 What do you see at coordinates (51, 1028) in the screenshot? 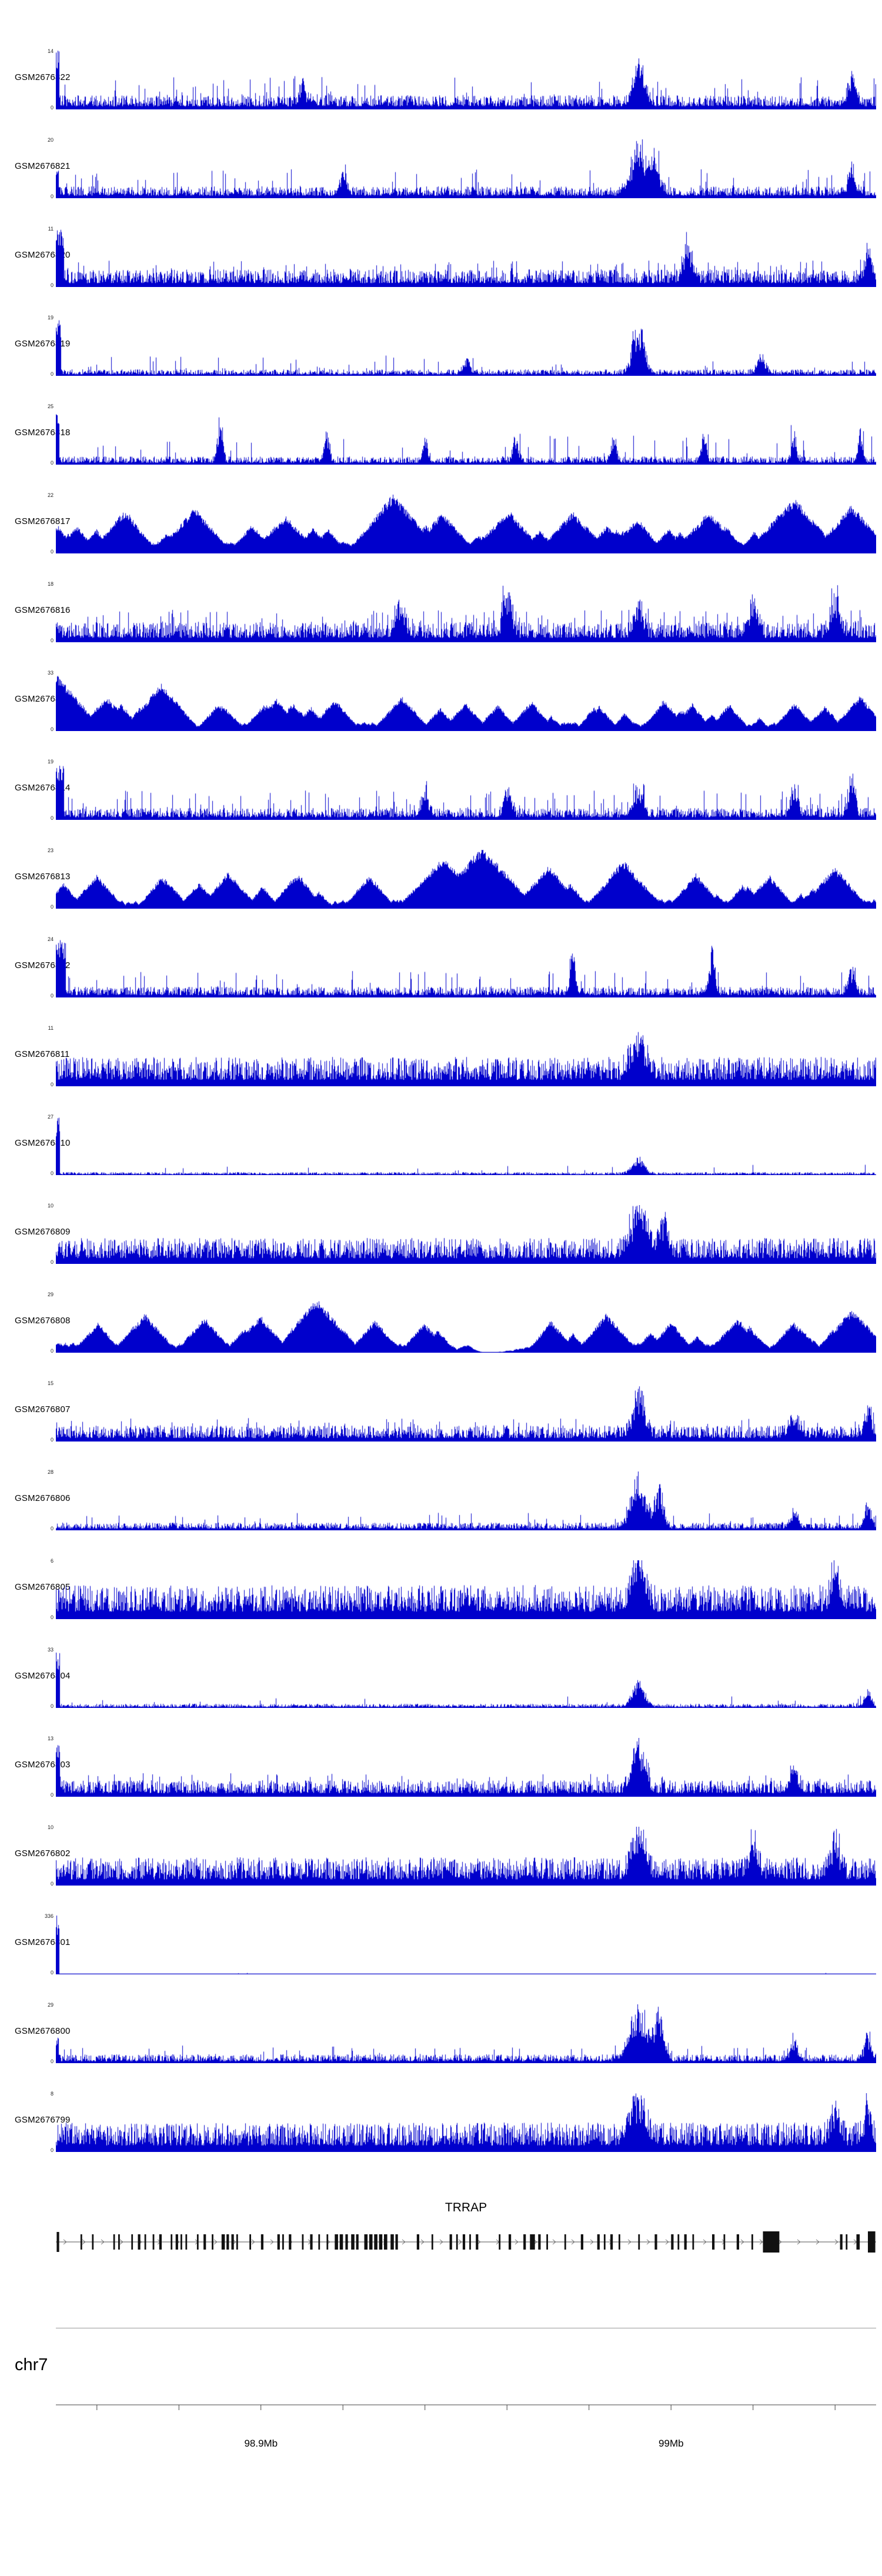
I see `track-ymax-label: 11` at bounding box center [51, 1028].